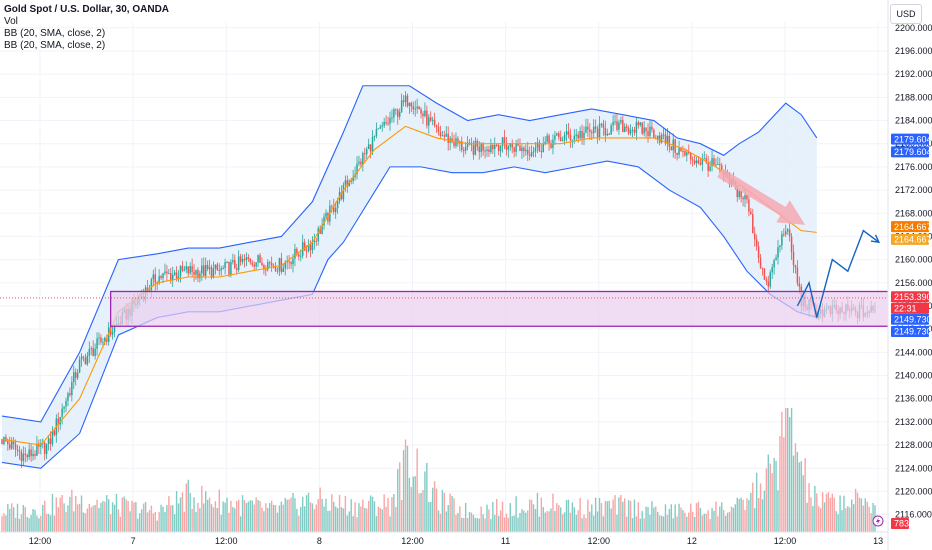 This screenshot has height=550, width=932. Describe the element at coordinates (910, 152) in the screenshot. I see `price-tag` at that location.